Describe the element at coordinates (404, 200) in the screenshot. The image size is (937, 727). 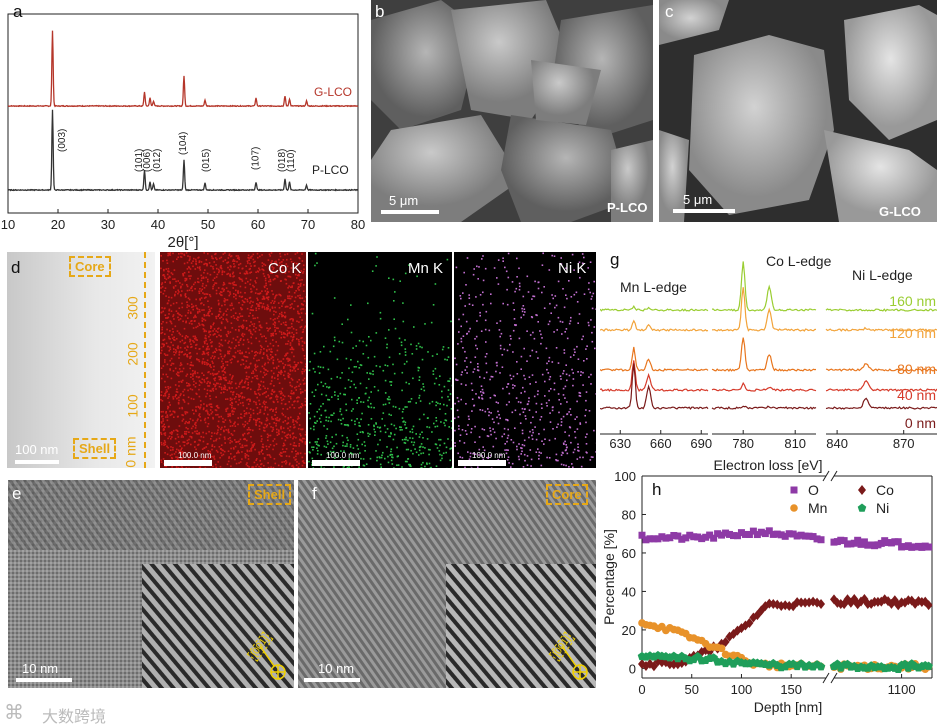
I see `scale-bar-label: 5 μm` at that location.